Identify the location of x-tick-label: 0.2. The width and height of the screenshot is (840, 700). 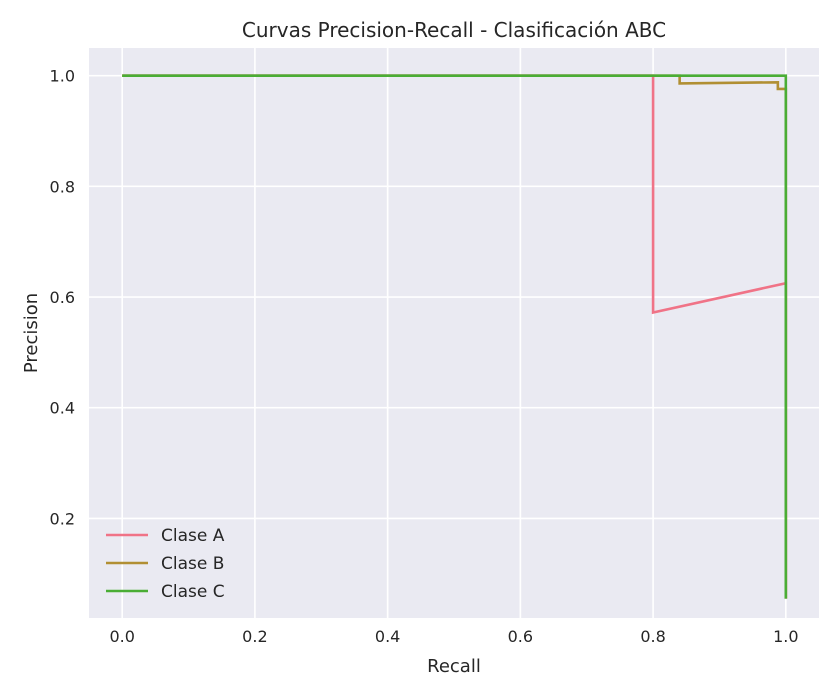
(254, 636).